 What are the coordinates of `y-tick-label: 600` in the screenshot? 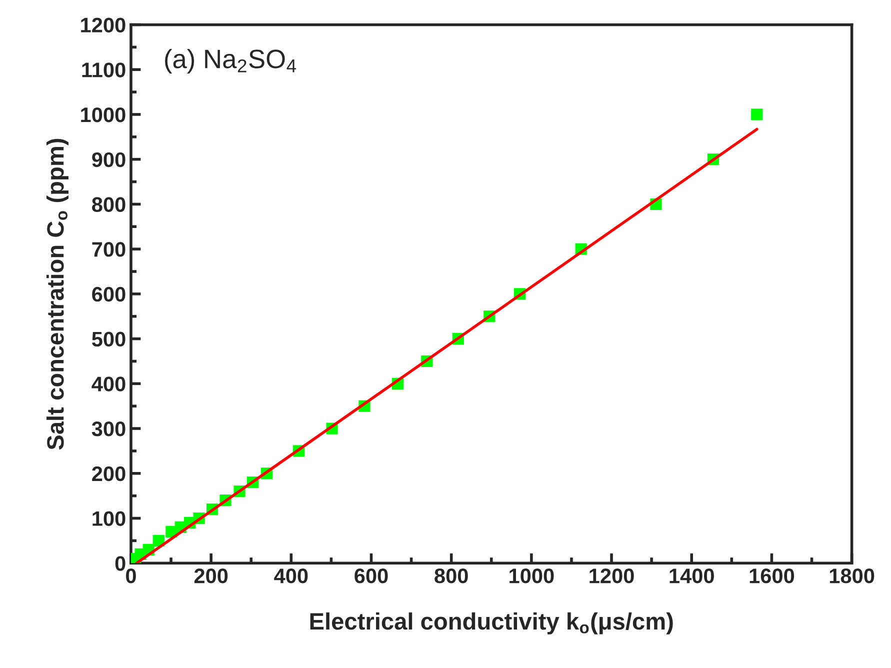 It's located at (109, 294).